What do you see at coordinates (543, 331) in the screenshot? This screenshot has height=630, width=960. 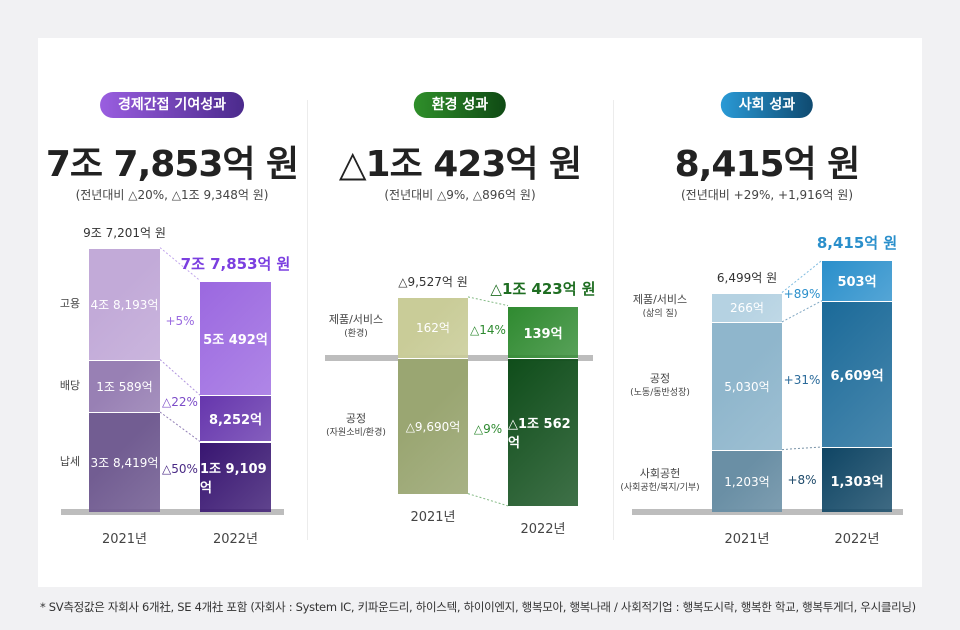 I see `bar-segment: 139억` at bounding box center [543, 331].